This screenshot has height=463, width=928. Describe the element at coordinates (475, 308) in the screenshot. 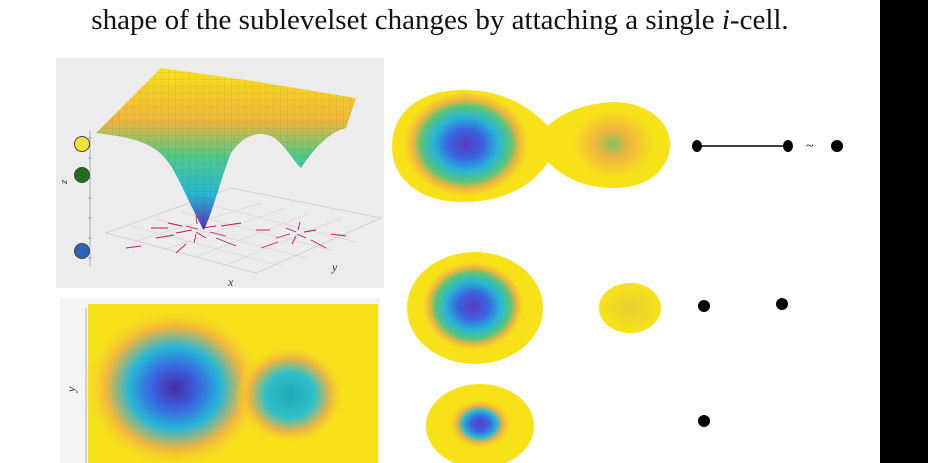

I see `sublevelset-middle-left` at that location.